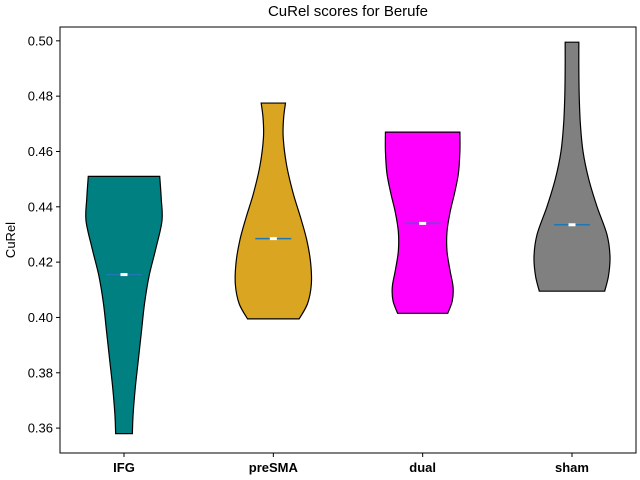  I want to click on median-dot-IFG, so click(124, 275).